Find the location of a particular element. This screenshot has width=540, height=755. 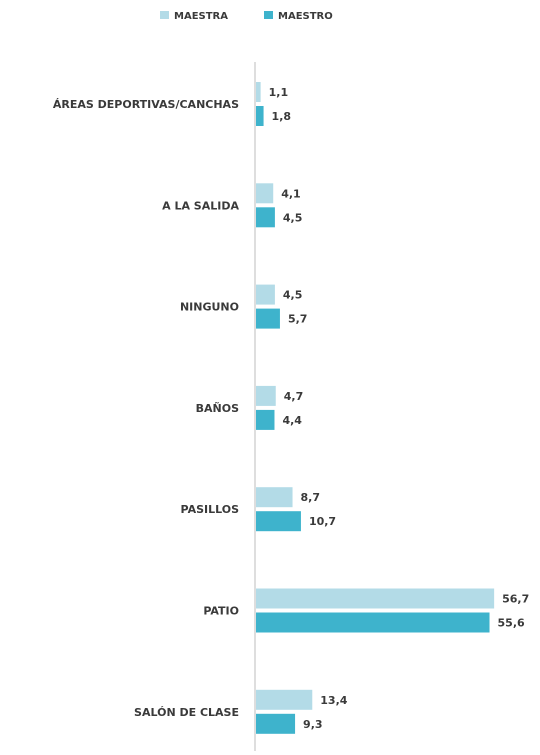

legend-label-maestra: MAESTRA is located at coordinates (201, 16).